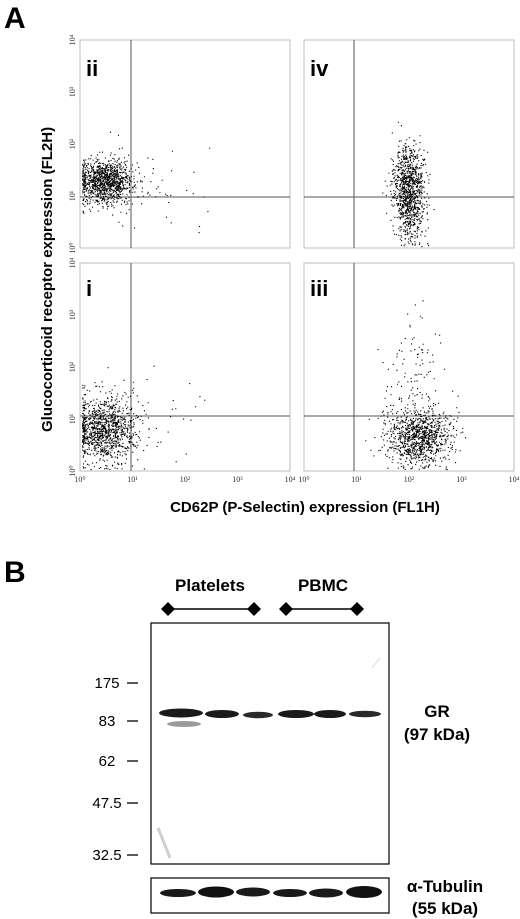  I want to click on mw-marker-label: 32.5, so click(106, 855).